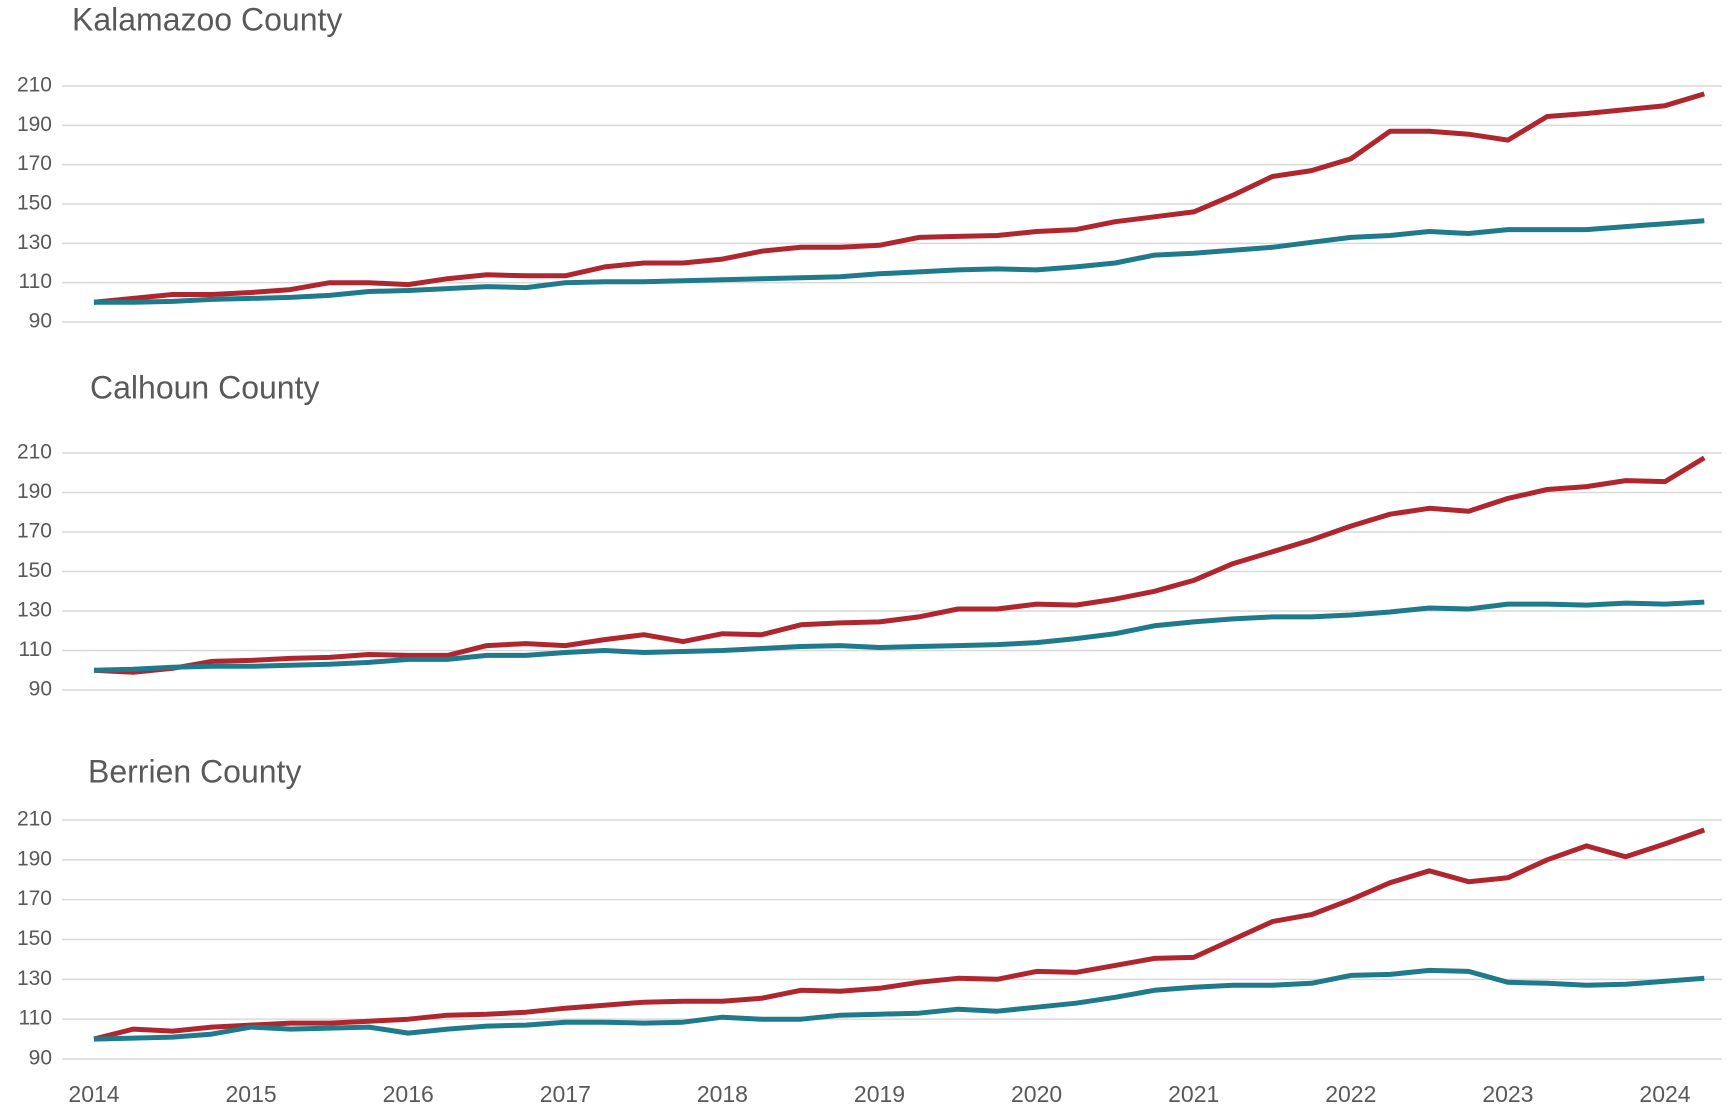  What do you see at coordinates (194, 771) in the screenshot?
I see `chart-title: Berrien County` at bounding box center [194, 771].